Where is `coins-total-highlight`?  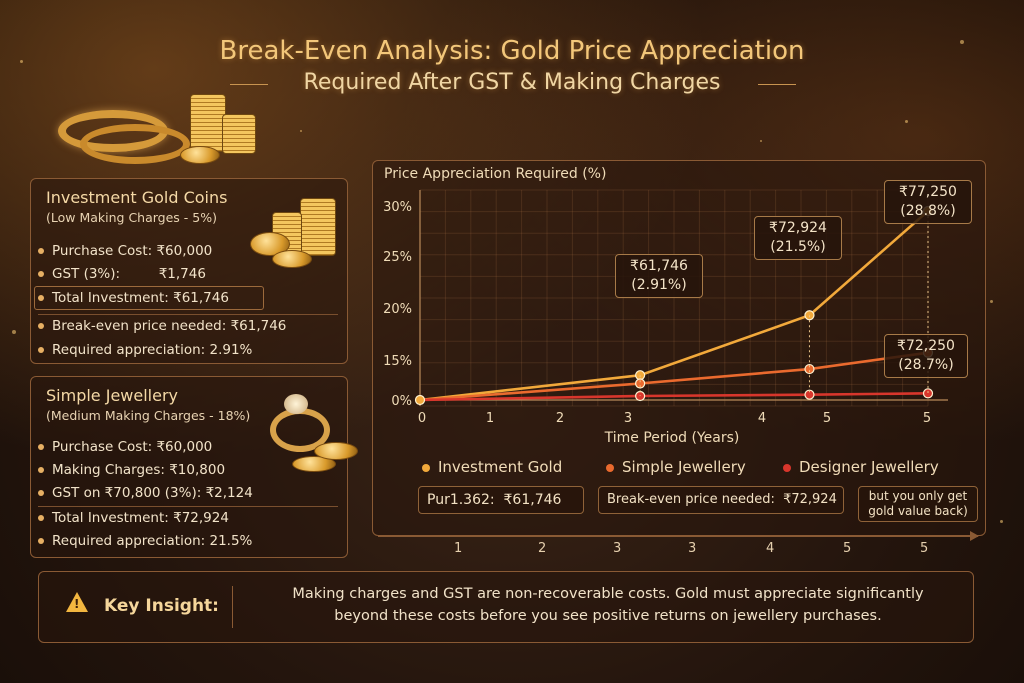 coins-total-highlight is located at coordinates (149, 298).